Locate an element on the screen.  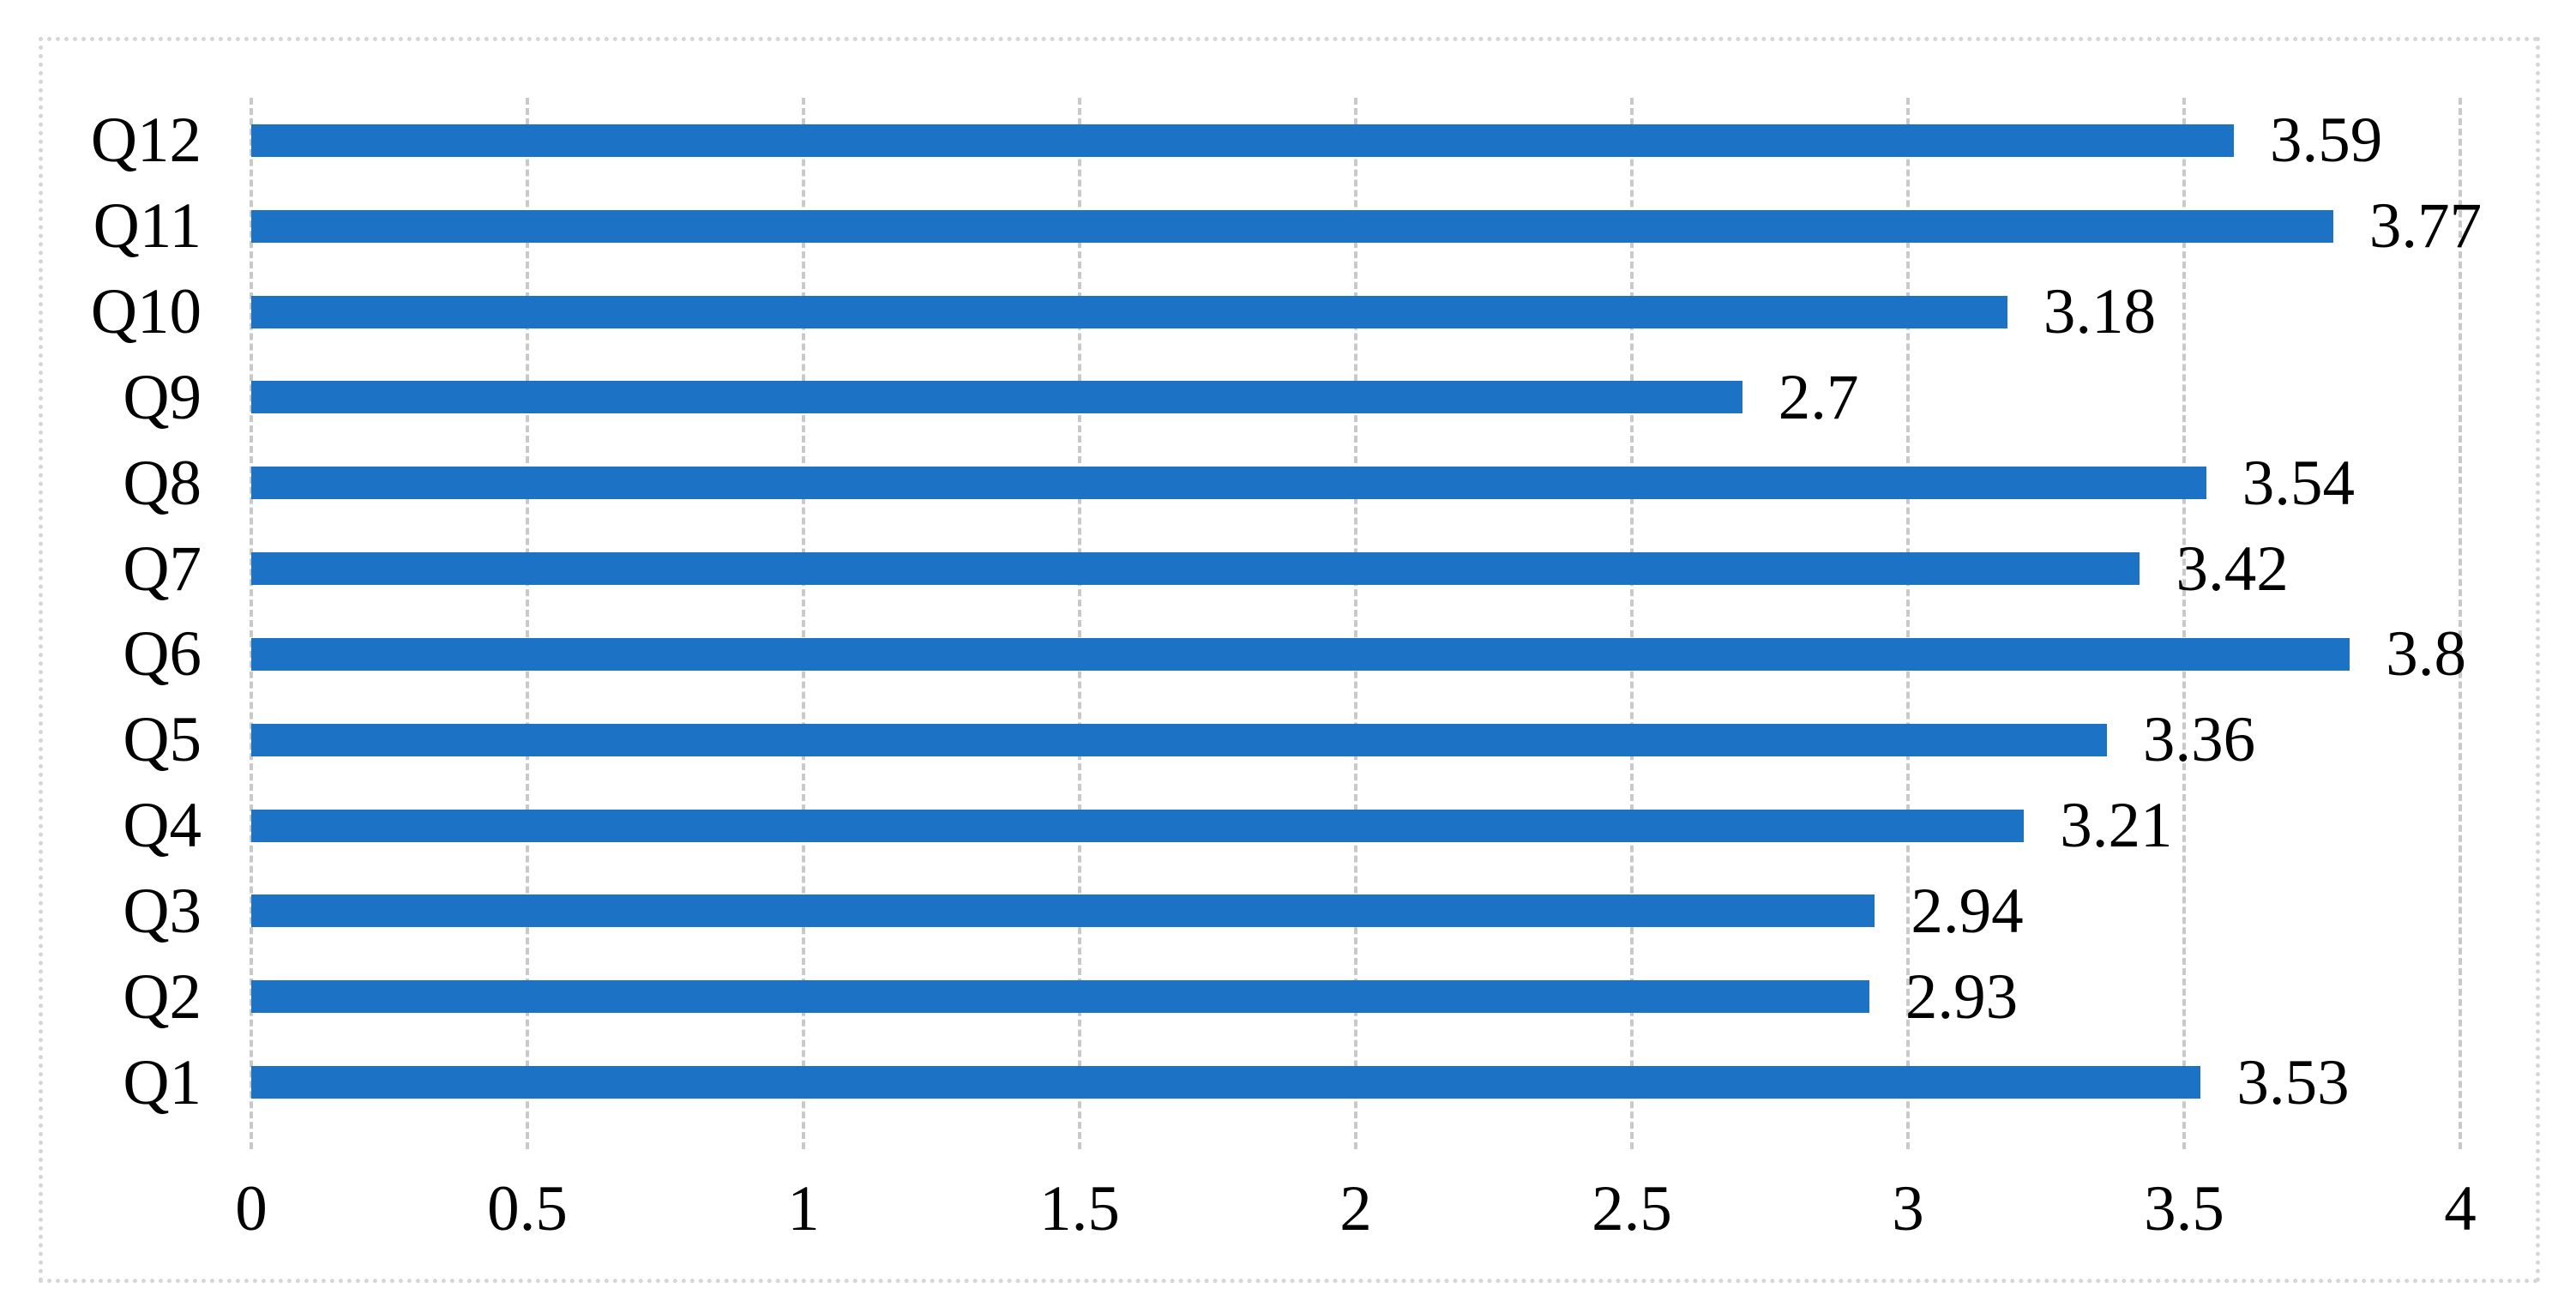
bar-row: Q3 2.94 is located at coordinates (1291, 911).